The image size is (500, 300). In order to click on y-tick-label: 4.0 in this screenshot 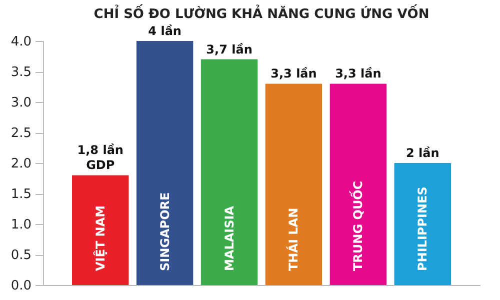, I will do `click(21, 42)`.